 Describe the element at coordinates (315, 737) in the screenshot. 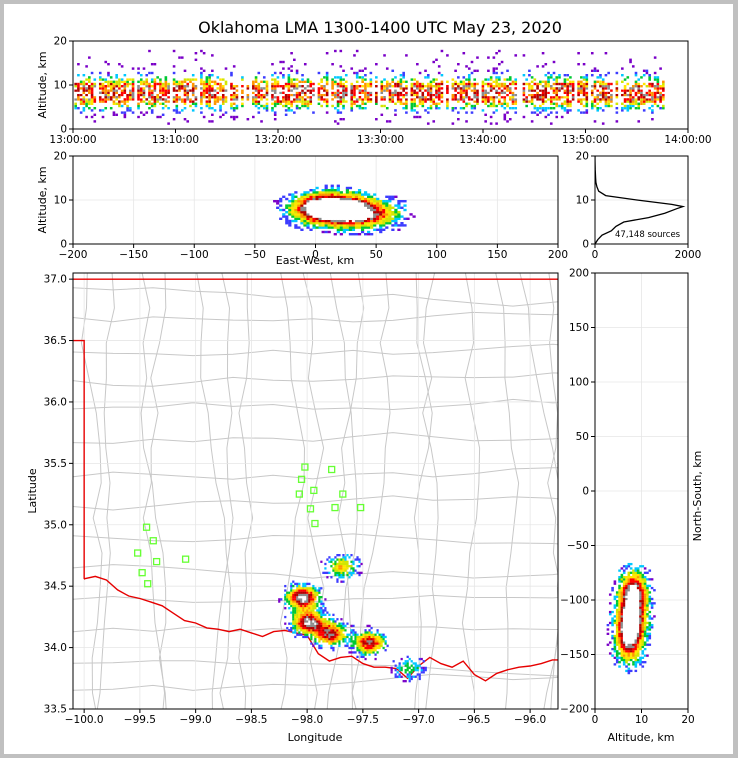

I see `panel-d-xlabel: Longitude` at that location.